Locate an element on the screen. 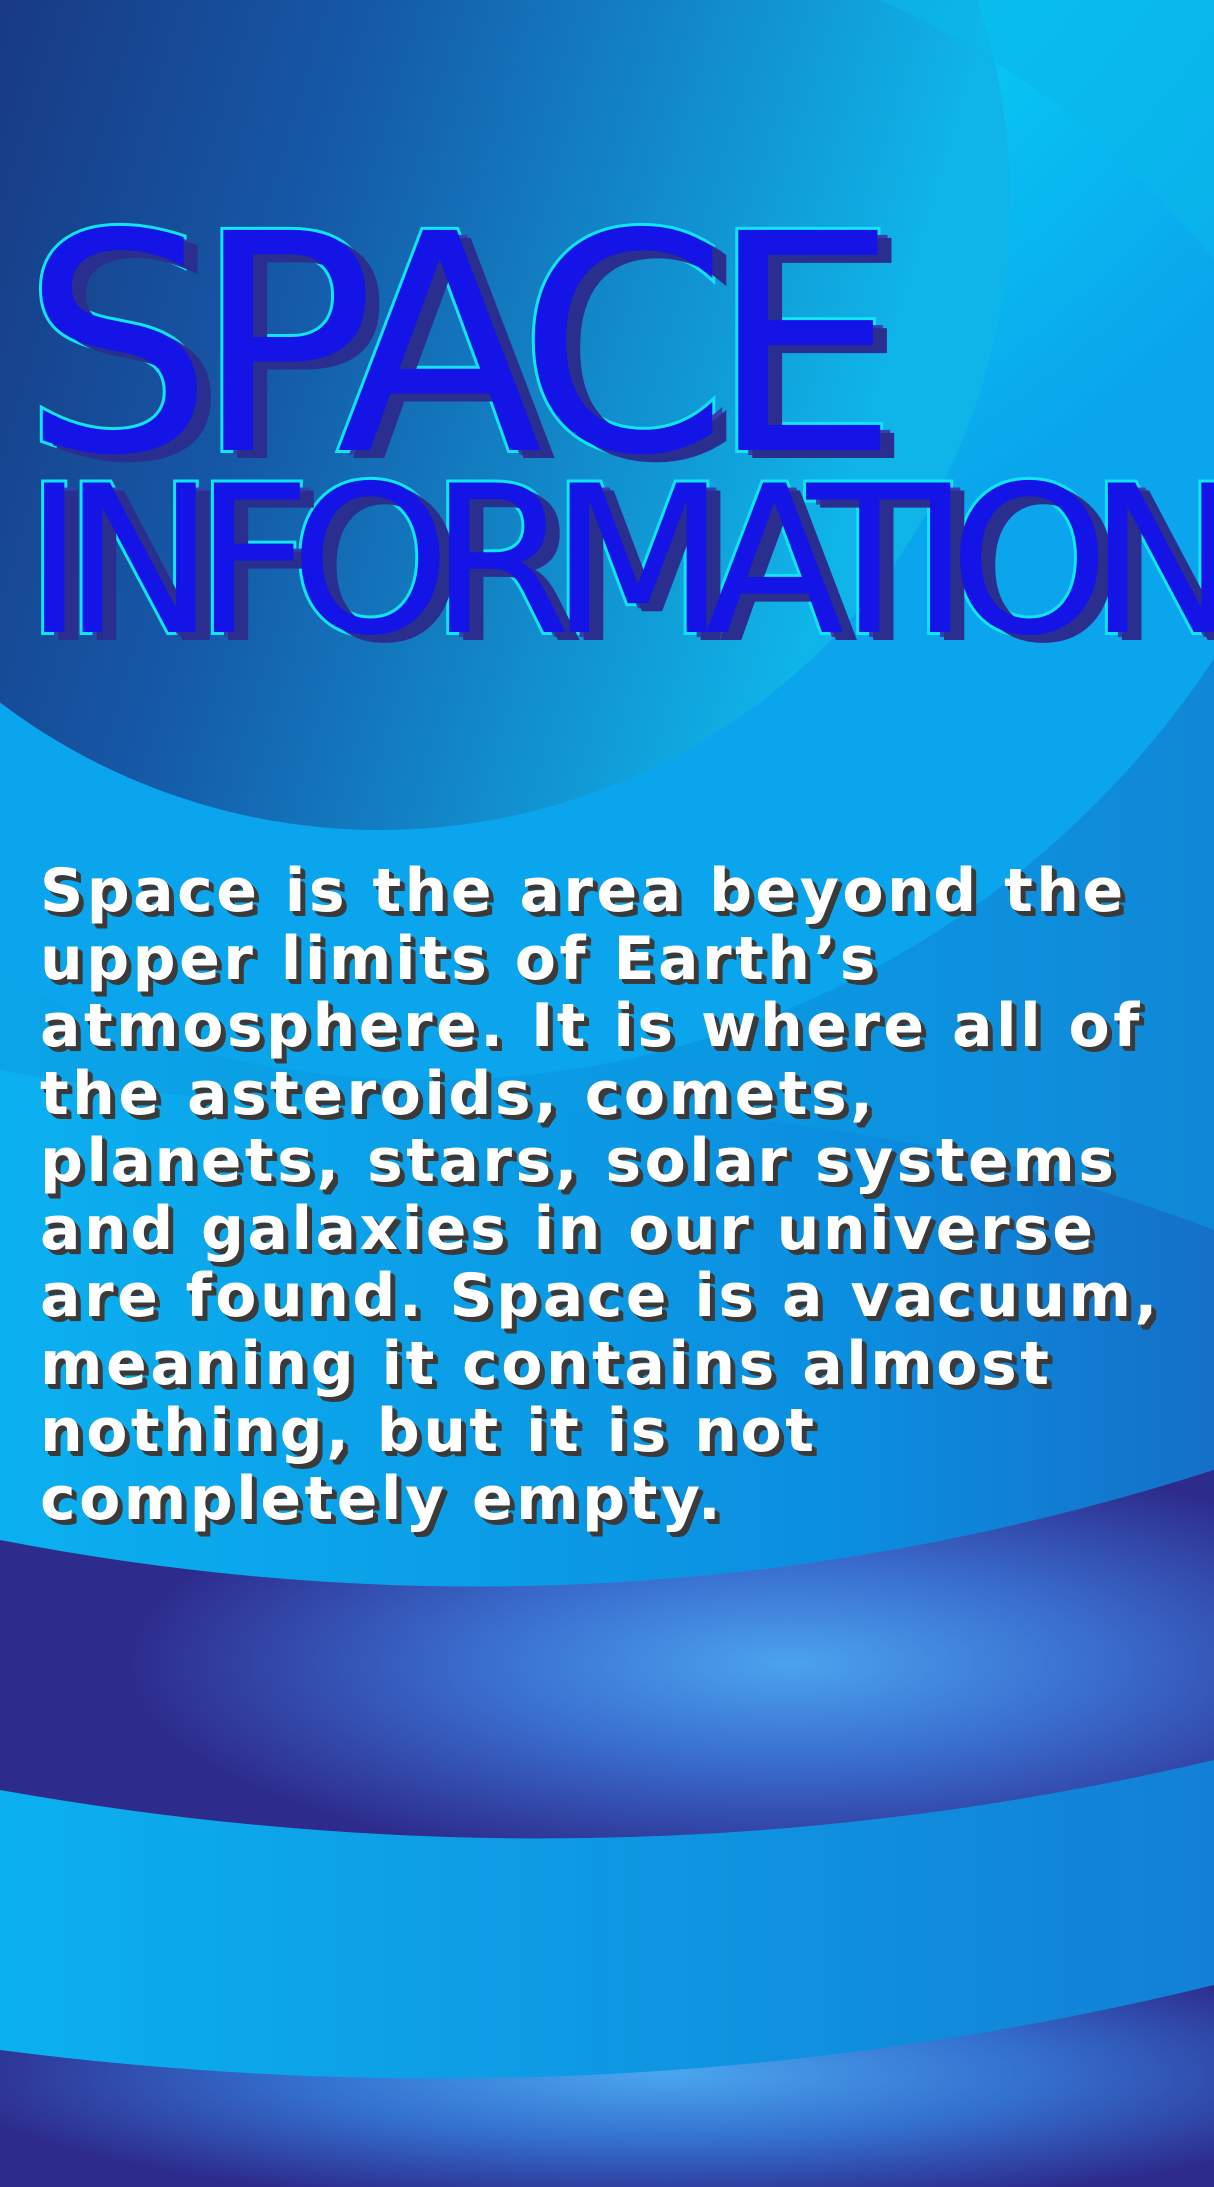 The width and height of the screenshot is (1214, 2187). title-information: INFORMATION is located at coordinates (617, 562).